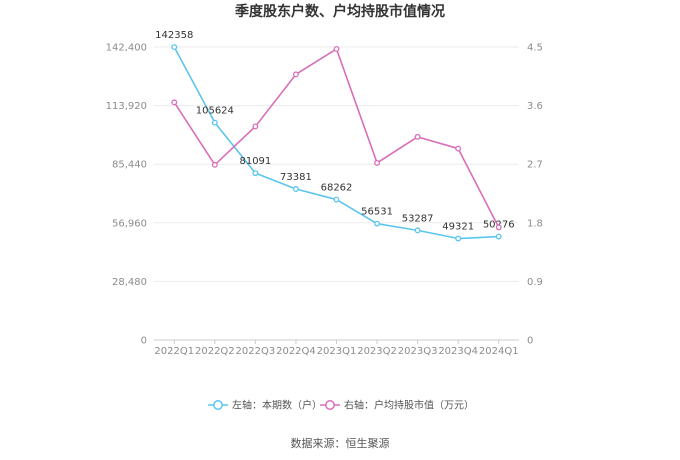 The width and height of the screenshot is (680, 460). I want to click on y-right-tick-label: 3.6, so click(535, 106).